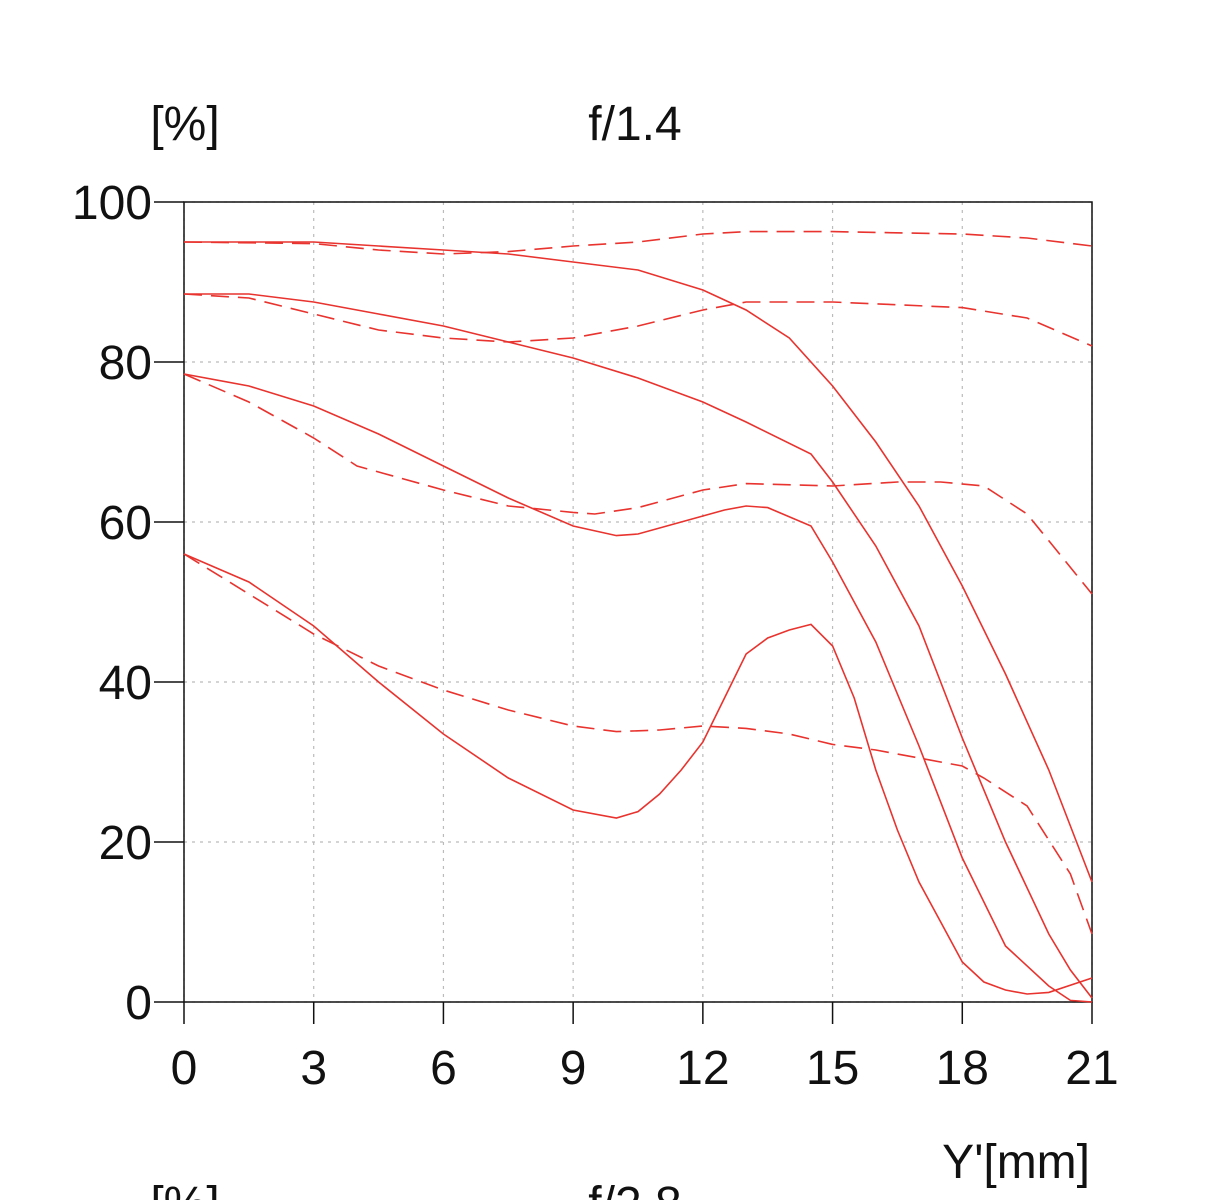  I want to click on y-axis-label: [%], so click(184, 124).